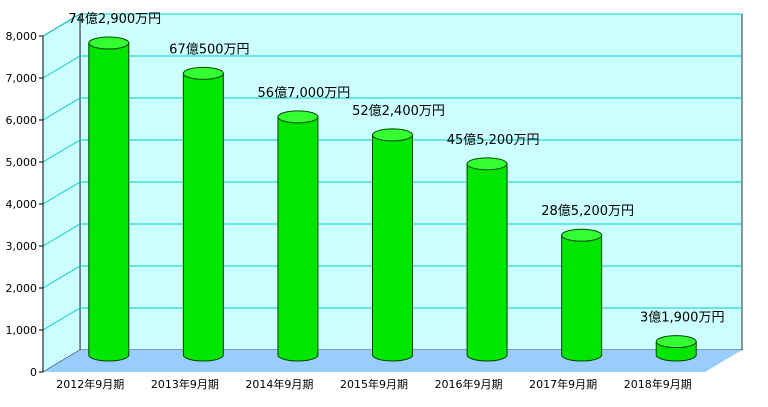 The image size is (768, 407). What do you see at coordinates (587, 211) in the screenshot?
I see `data-label: 28億5,200万円` at bounding box center [587, 211].